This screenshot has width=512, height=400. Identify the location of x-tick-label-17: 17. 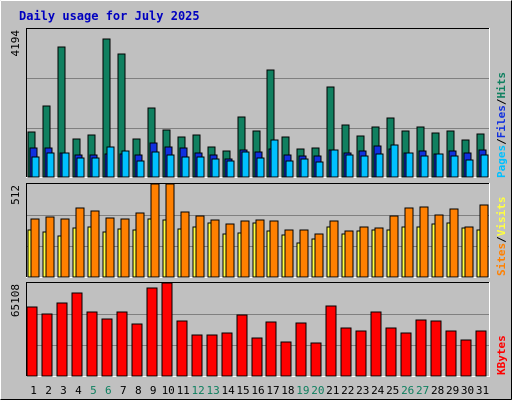
(272, 390).